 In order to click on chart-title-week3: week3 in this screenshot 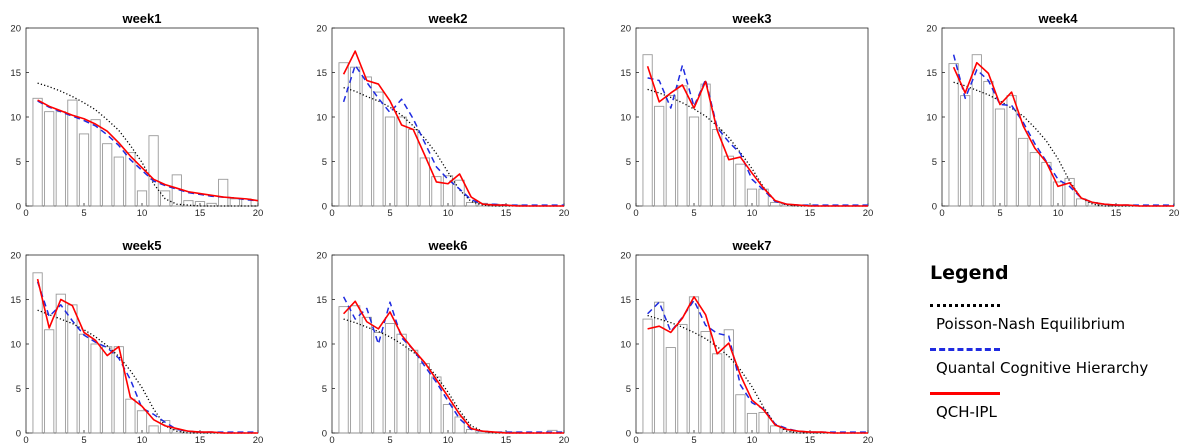, I will do `click(751, 18)`.